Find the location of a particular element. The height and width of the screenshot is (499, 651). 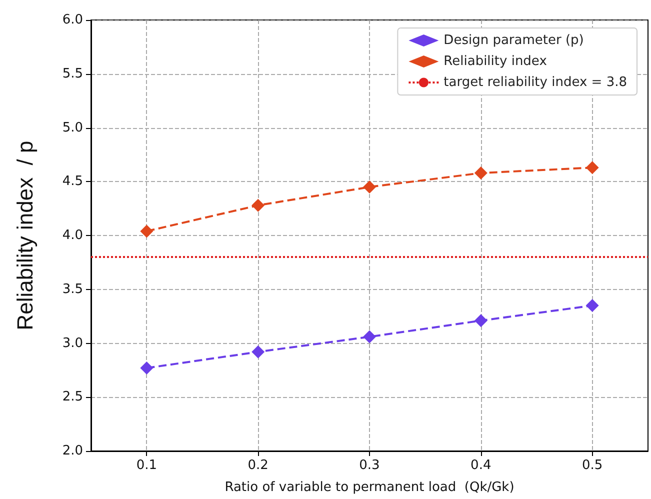

y-tick-label: 3.0 is located at coordinates (72, 343).